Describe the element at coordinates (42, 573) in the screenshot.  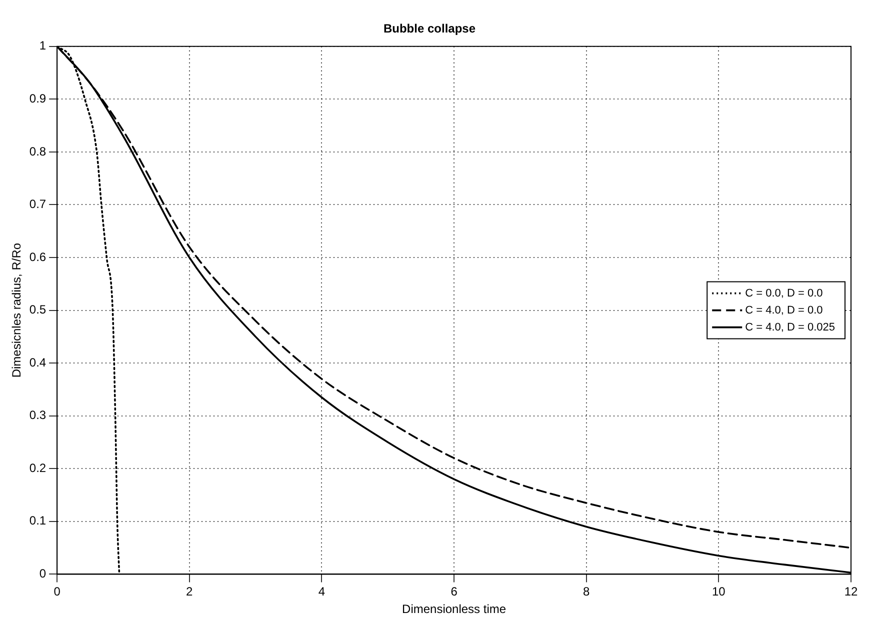
I see `y-tick-label: 0` at that location.